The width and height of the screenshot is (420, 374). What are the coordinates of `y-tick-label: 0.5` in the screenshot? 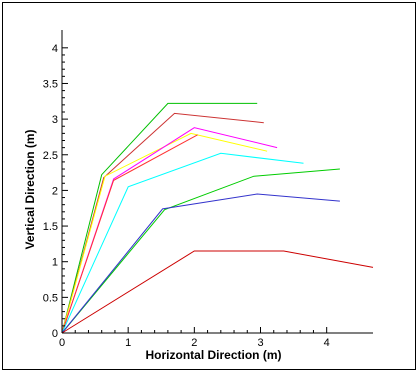 It's located at (50, 298).